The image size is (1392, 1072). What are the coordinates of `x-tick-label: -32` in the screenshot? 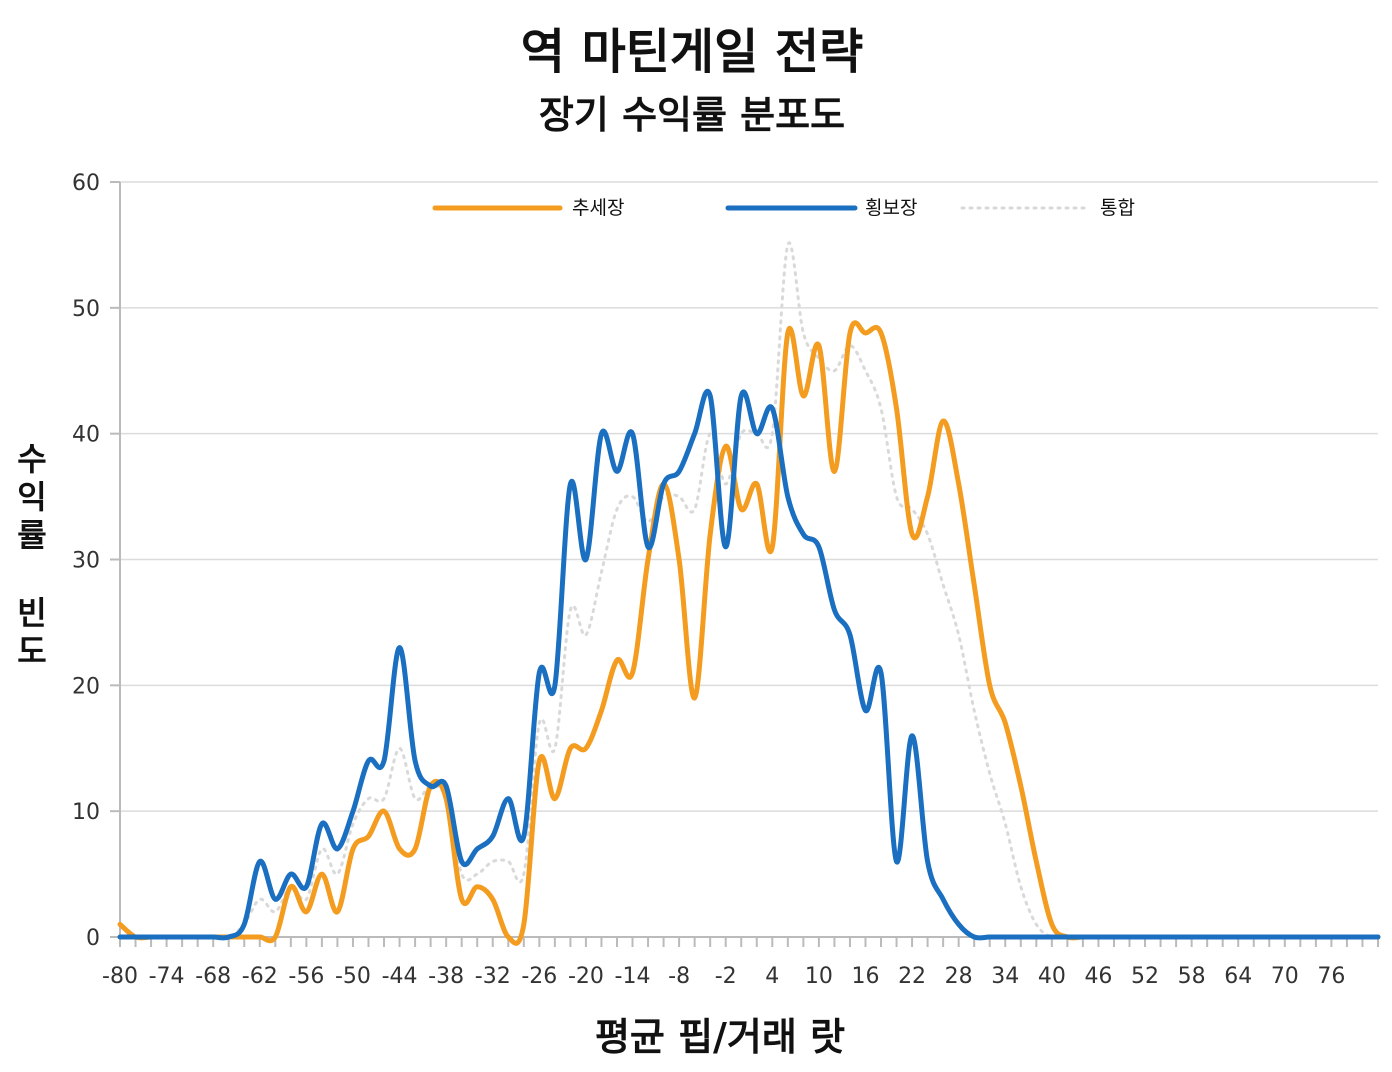 It's located at (493, 976).